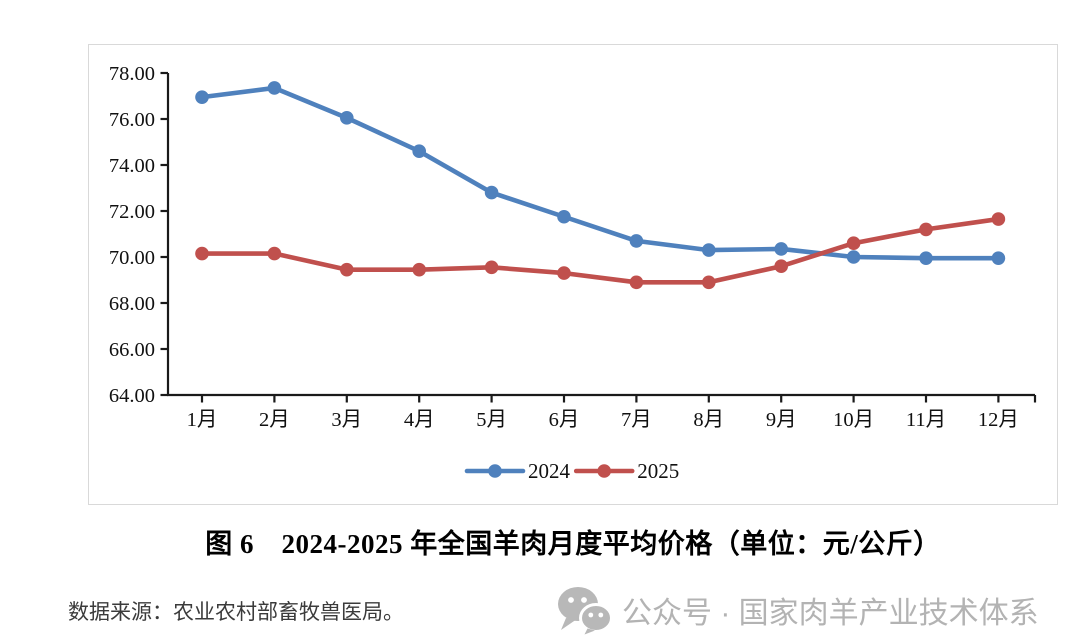 The height and width of the screenshot is (640, 1080). Describe the element at coordinates (658, 471) in the screenshot. I see `legend-label-2025: 2025` at that location.